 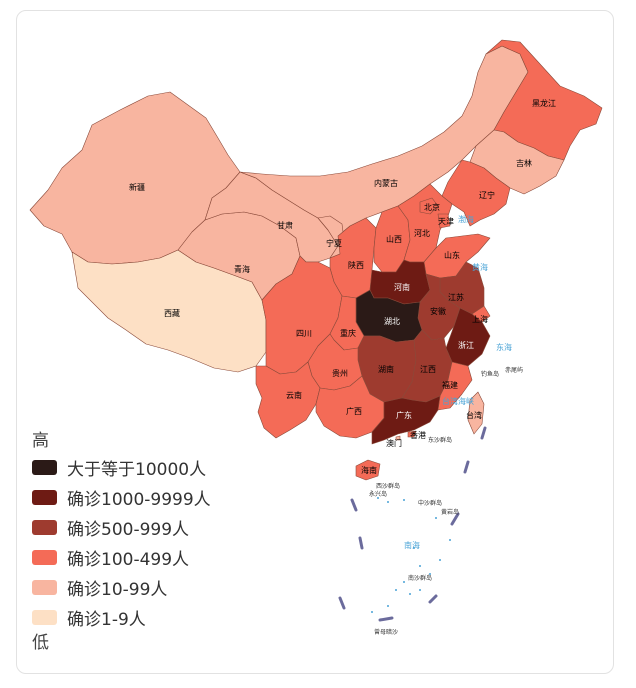 What do you see at coordinates (40, 441) in the screenshot?
I see `legend-high-label: 高` at bounding box center [40, 441].